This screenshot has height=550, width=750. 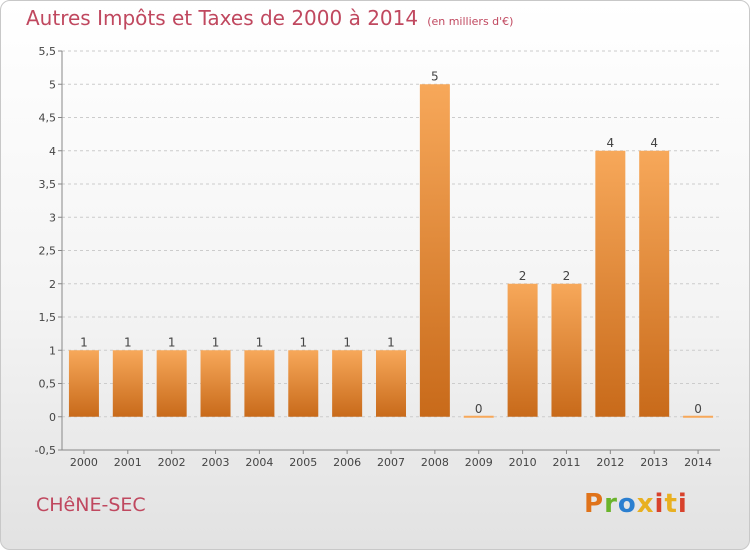 What do you see at coordinates (523, 462) in the screenshot?
I see `x-tick-label: 2010` at bounding box center [523, 462].